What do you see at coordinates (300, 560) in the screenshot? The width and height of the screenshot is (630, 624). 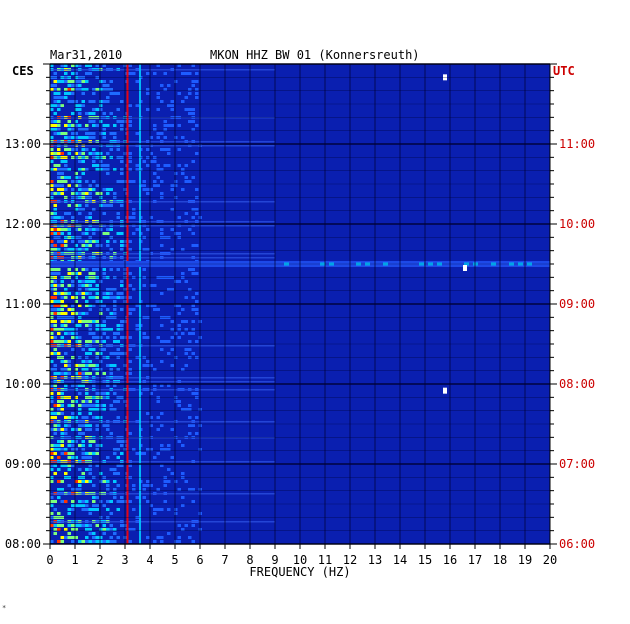 I see `x-tick-label: 10` at bounding box center [300, 560].